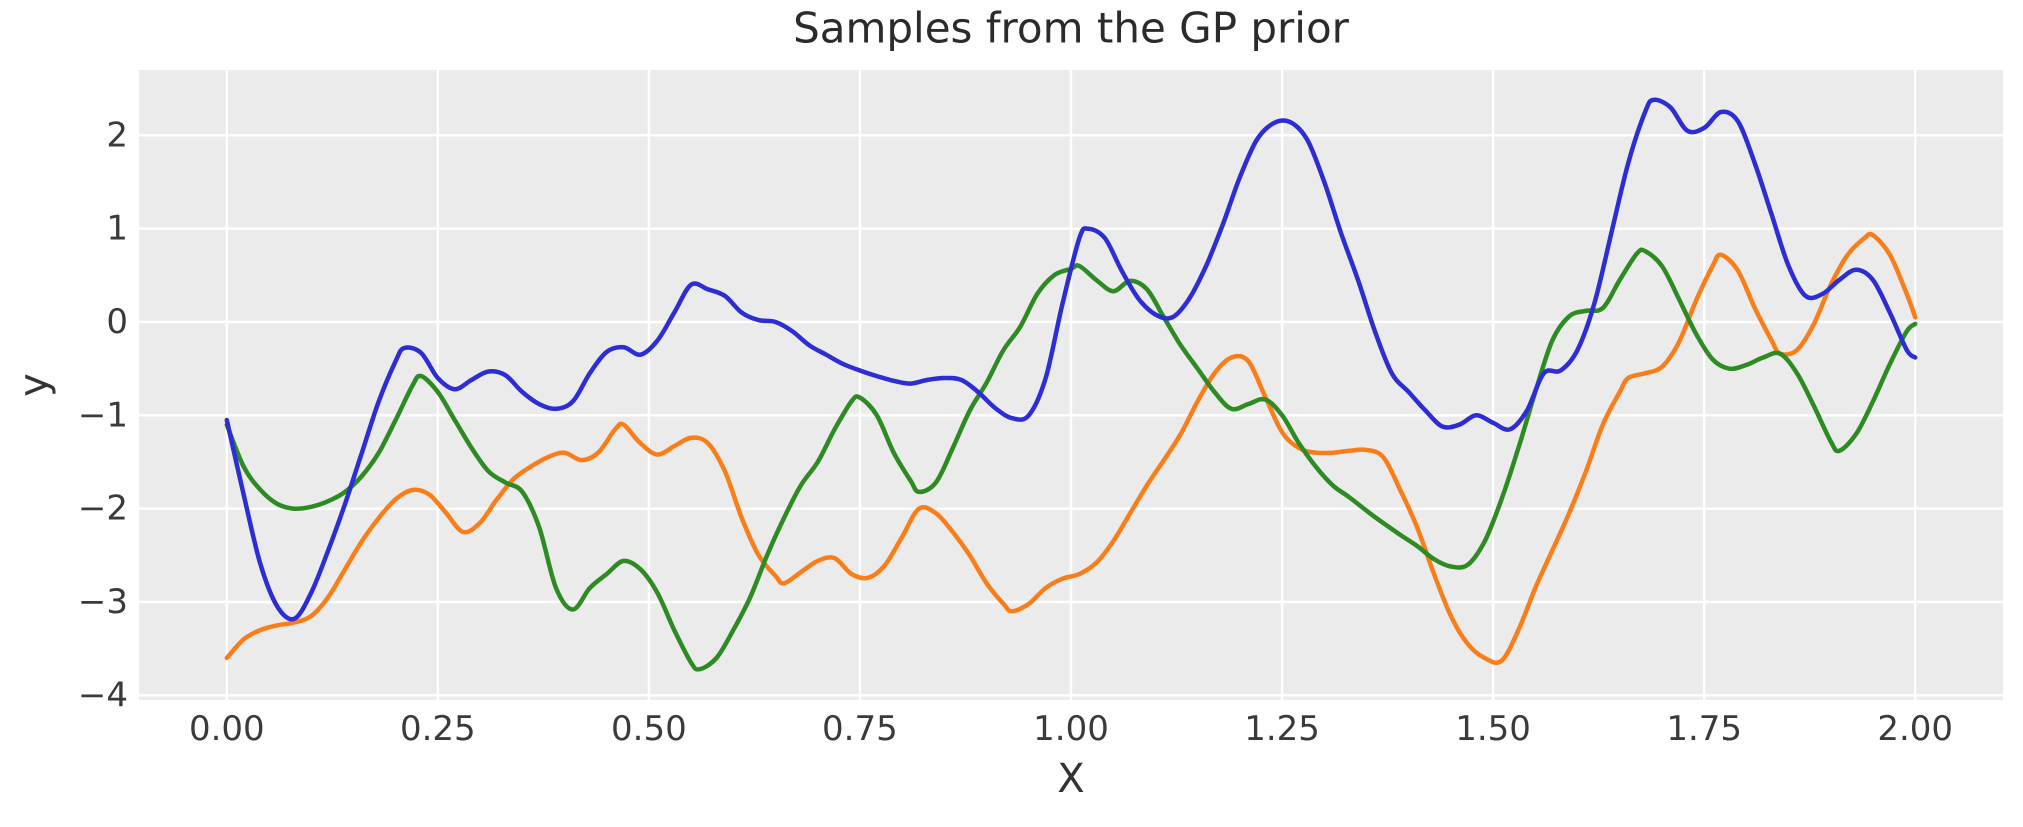 This screenshot has width=2023, height=827. What do you see at coordinates (1282, 729) in the screenshot?
I see `x-tick-label: 1.25` at bounding box center [1282, 729].